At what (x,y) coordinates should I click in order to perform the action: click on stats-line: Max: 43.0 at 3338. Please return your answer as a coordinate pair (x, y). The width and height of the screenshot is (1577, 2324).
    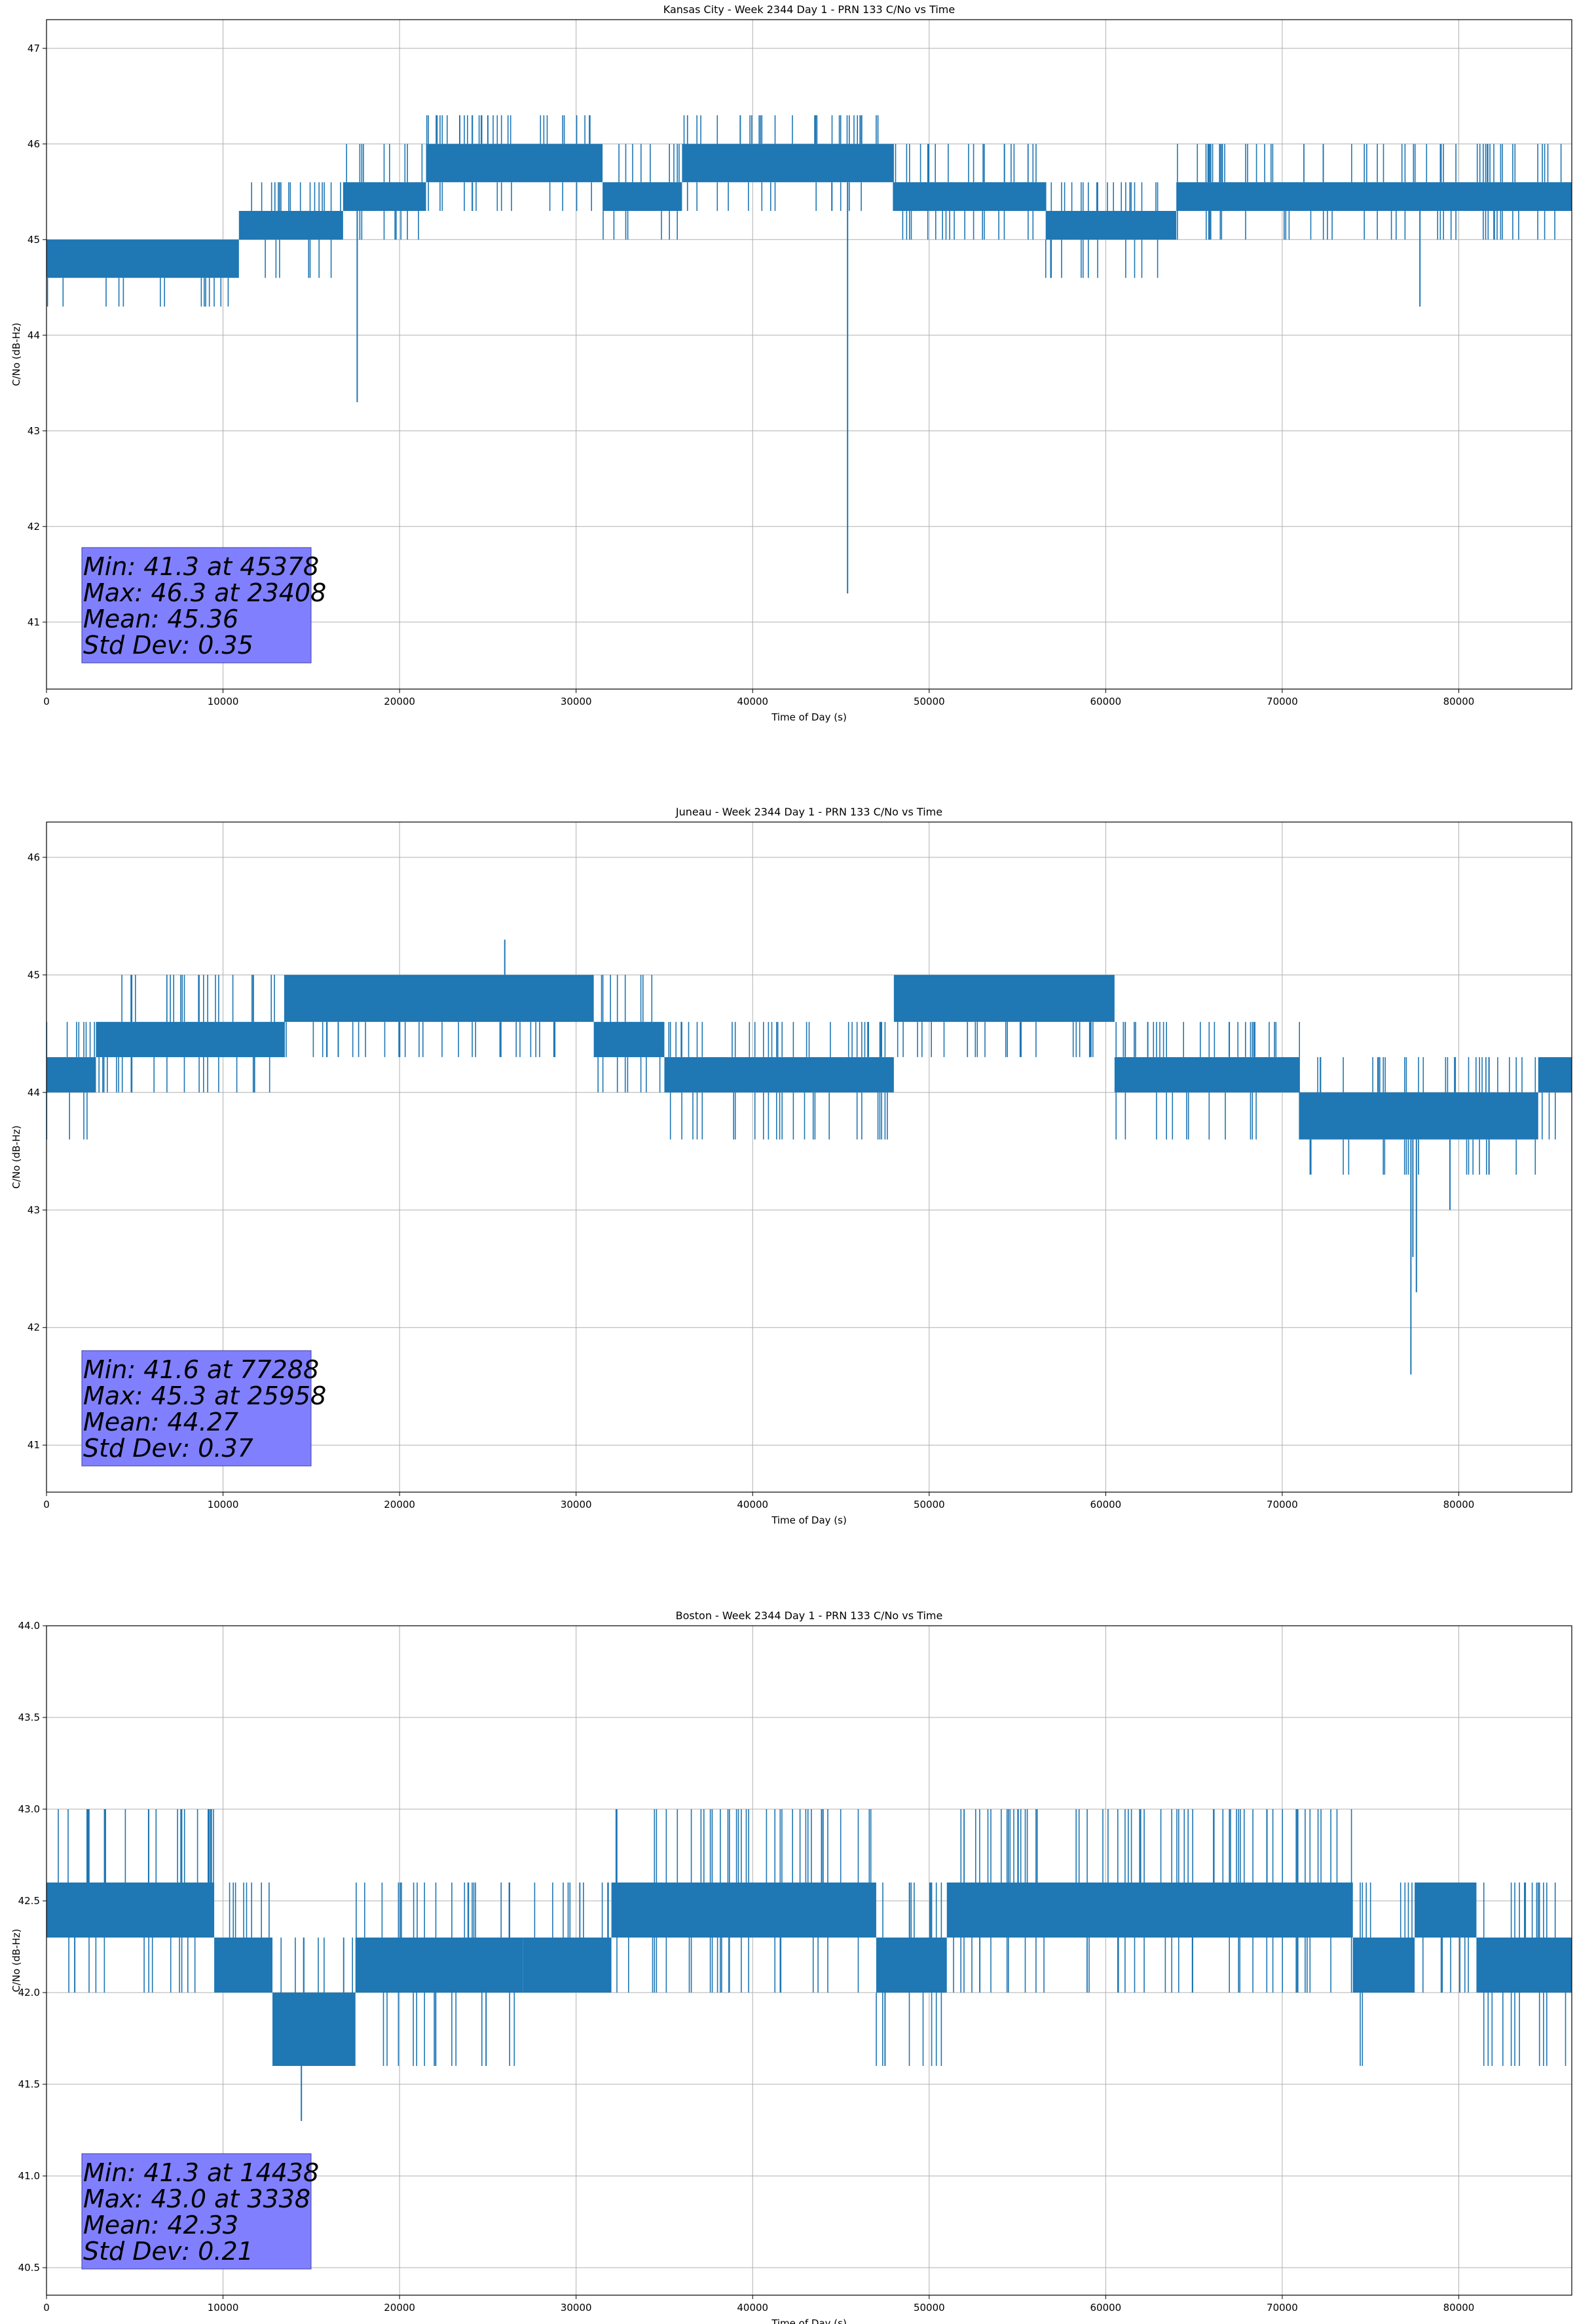
    Looking at the image, I should click on (196, 2198).